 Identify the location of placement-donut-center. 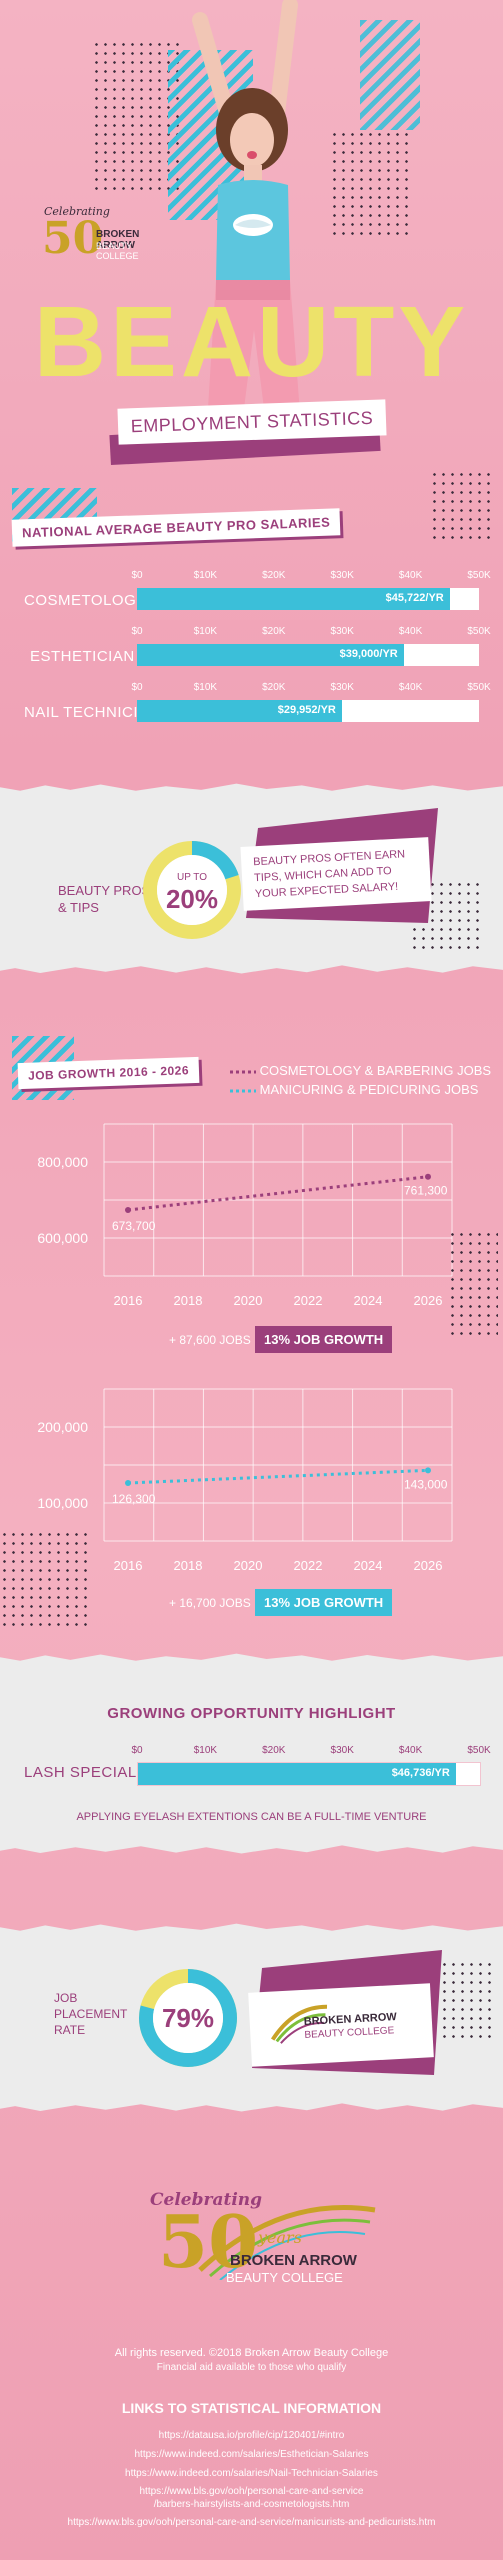
(188, 2018).